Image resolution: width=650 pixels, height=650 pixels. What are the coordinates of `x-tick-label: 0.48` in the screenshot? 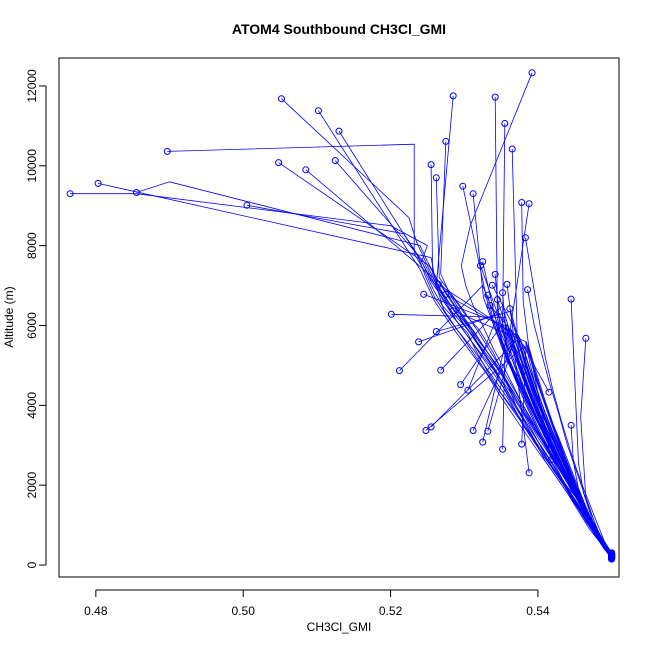 It's located at (96, 611).